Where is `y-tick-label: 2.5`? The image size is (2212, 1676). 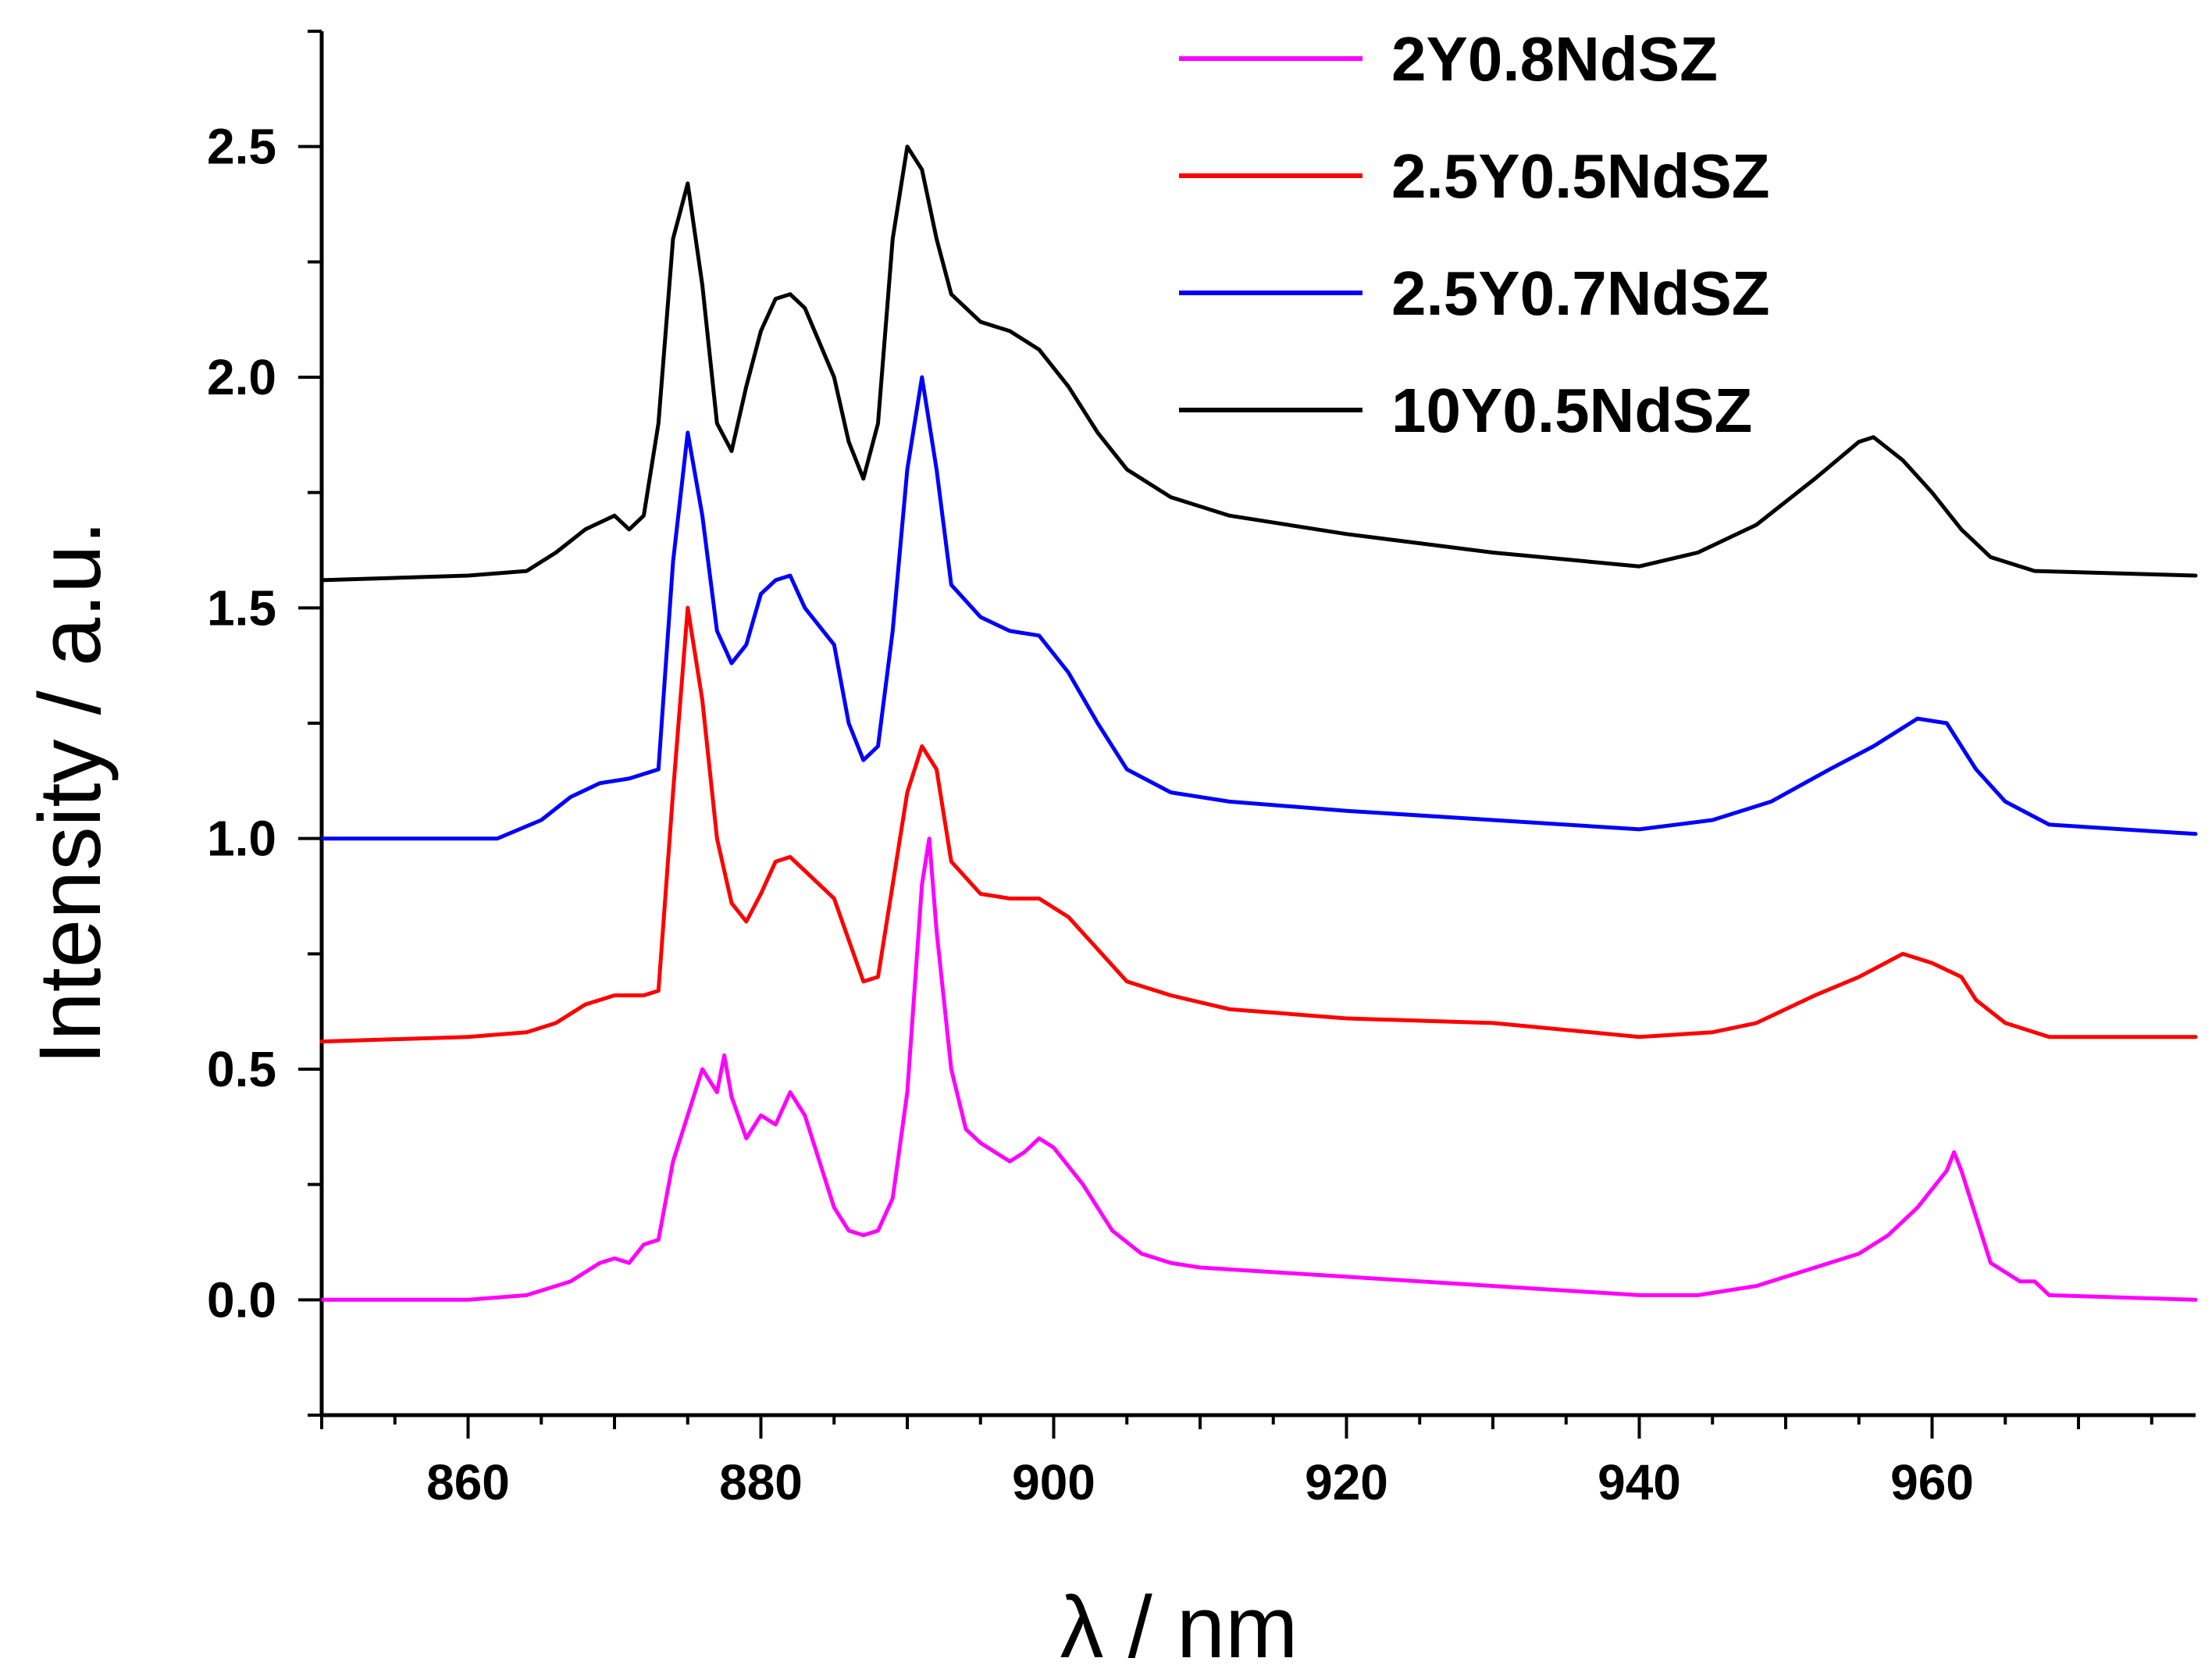 y-tick-label: 2.5 is located at coordinates (242, 147).